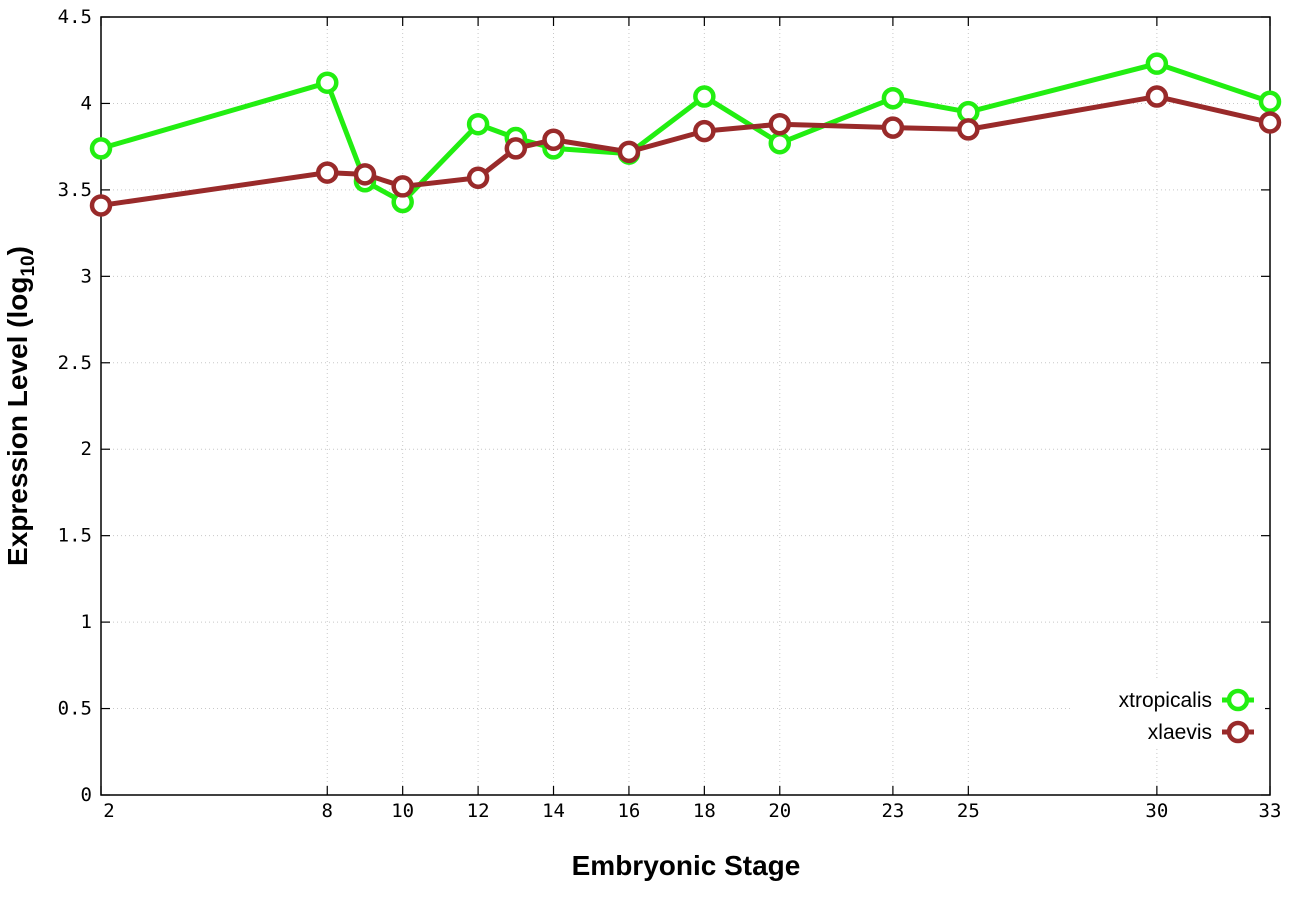 Image resolution: width=1296 pixels, height=907 pixels. What do you see at coordinates (75, 536) in the screenshot?
I see `y-tick-label: 1.5` at bounding box center [75, 536].